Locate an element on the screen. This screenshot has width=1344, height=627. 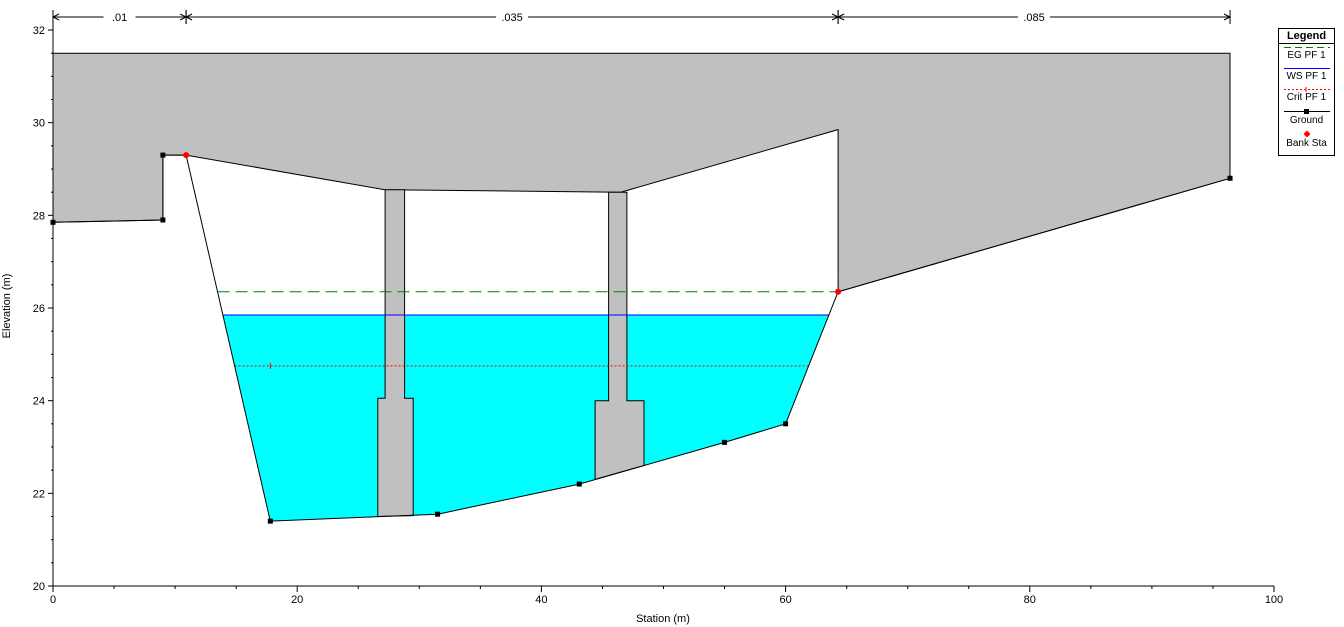
water-area is located at coordinates (525, 418).